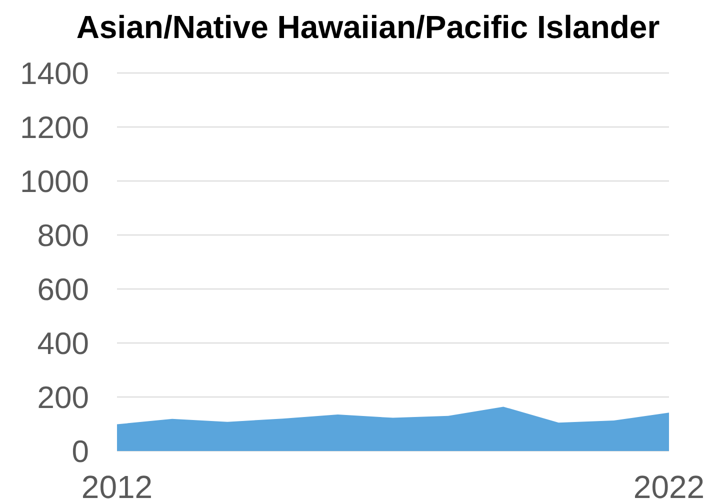 Image resolution: width=710 pixels, height=504 pixels. I want to click on chart-title: Asian/Native Hawaiian/Pacific Islander, so click(368, 27).